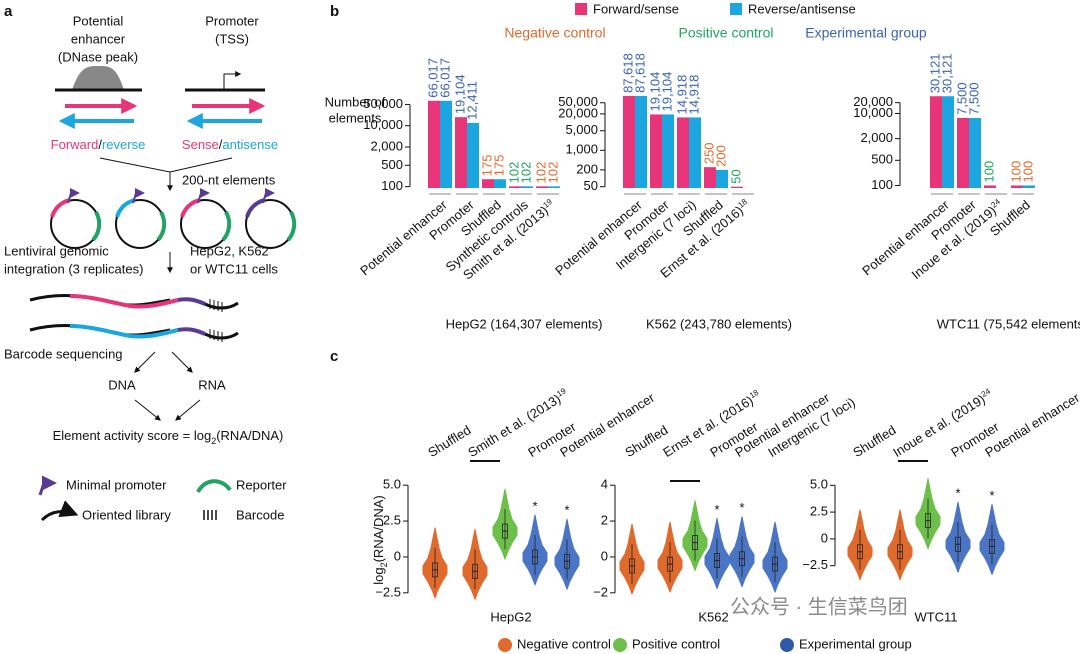 The width and height of the screenshot is (1080, 654). What do you see at coordinates (212, 384) in the screenshot?
I see `rna-label: RNA` at bounding box center [212, 384].